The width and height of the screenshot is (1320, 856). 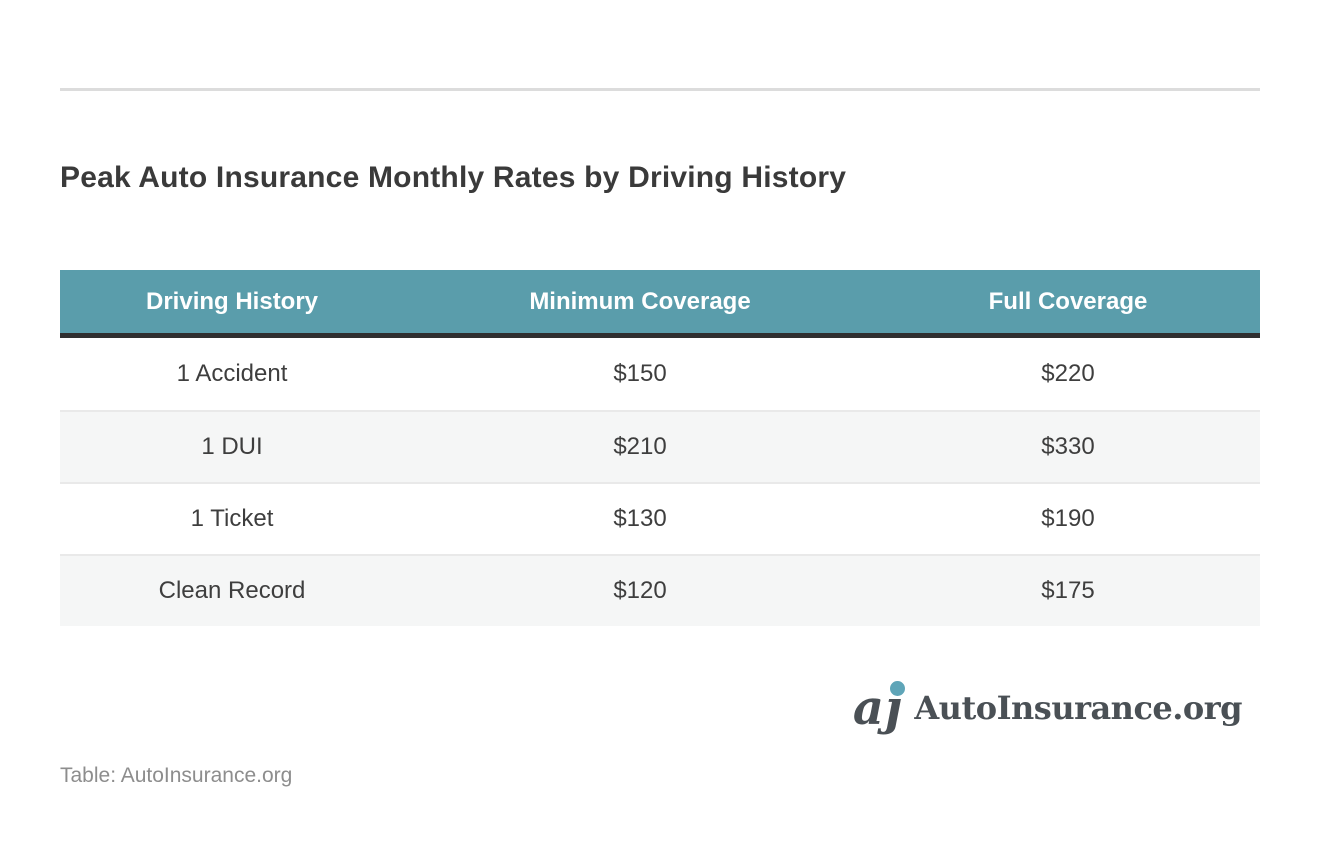 I want to click on table-row: Clean Record $120 $175, so click(x=660, y=590).